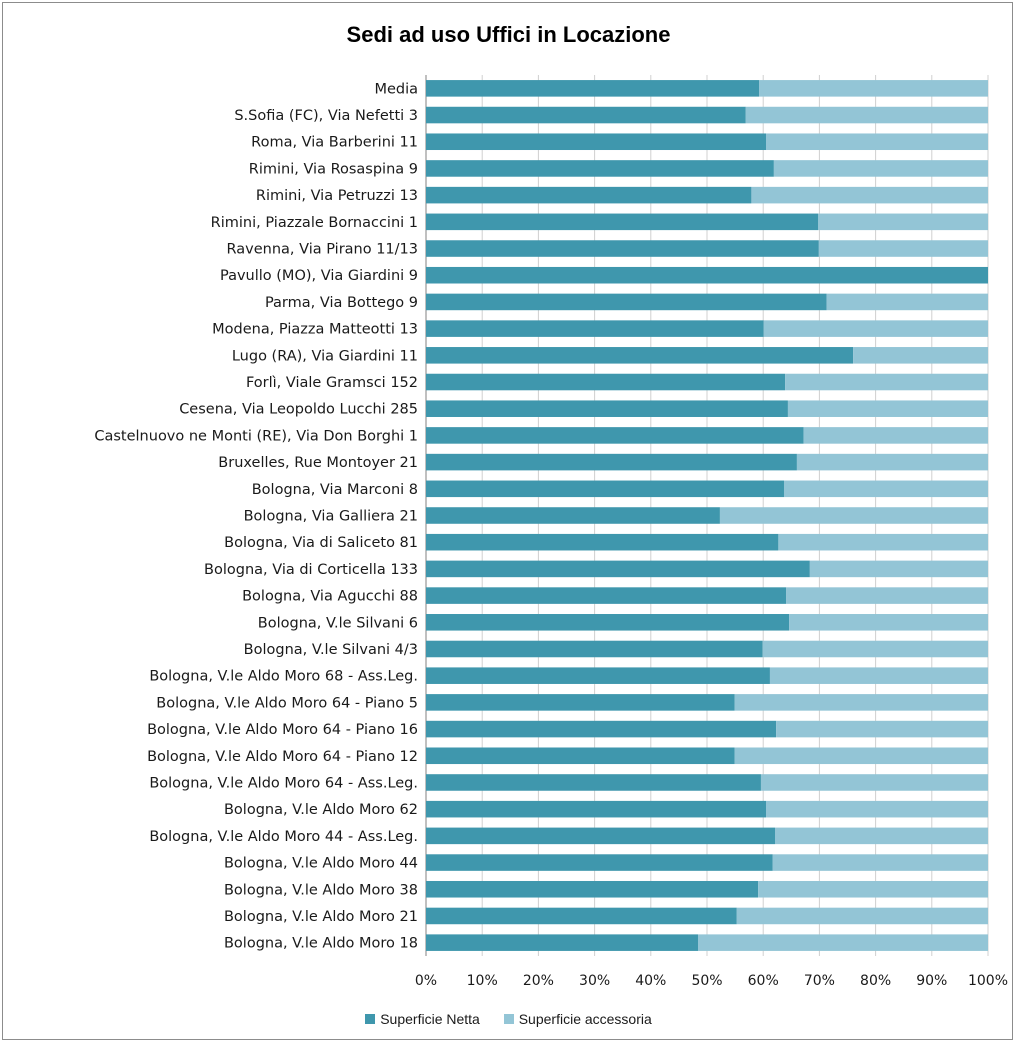  I want to click on x-tick-label: 40%, so click(650, 981).